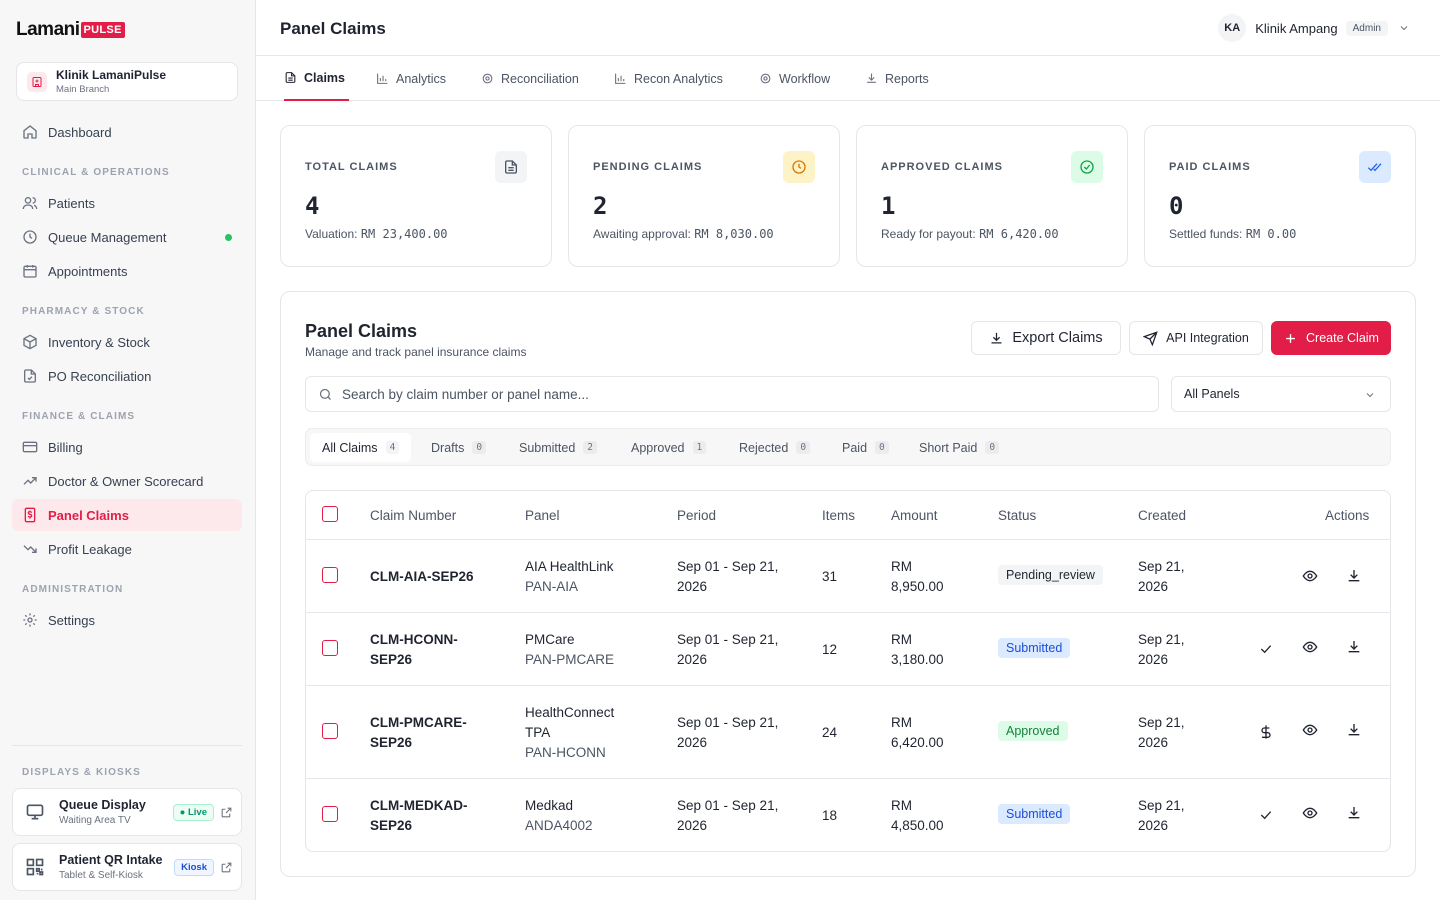  What do you see at coordinates (1266, 732) in the screenshot?
I see `dollar-icon` at bounding box center [1266, 732].